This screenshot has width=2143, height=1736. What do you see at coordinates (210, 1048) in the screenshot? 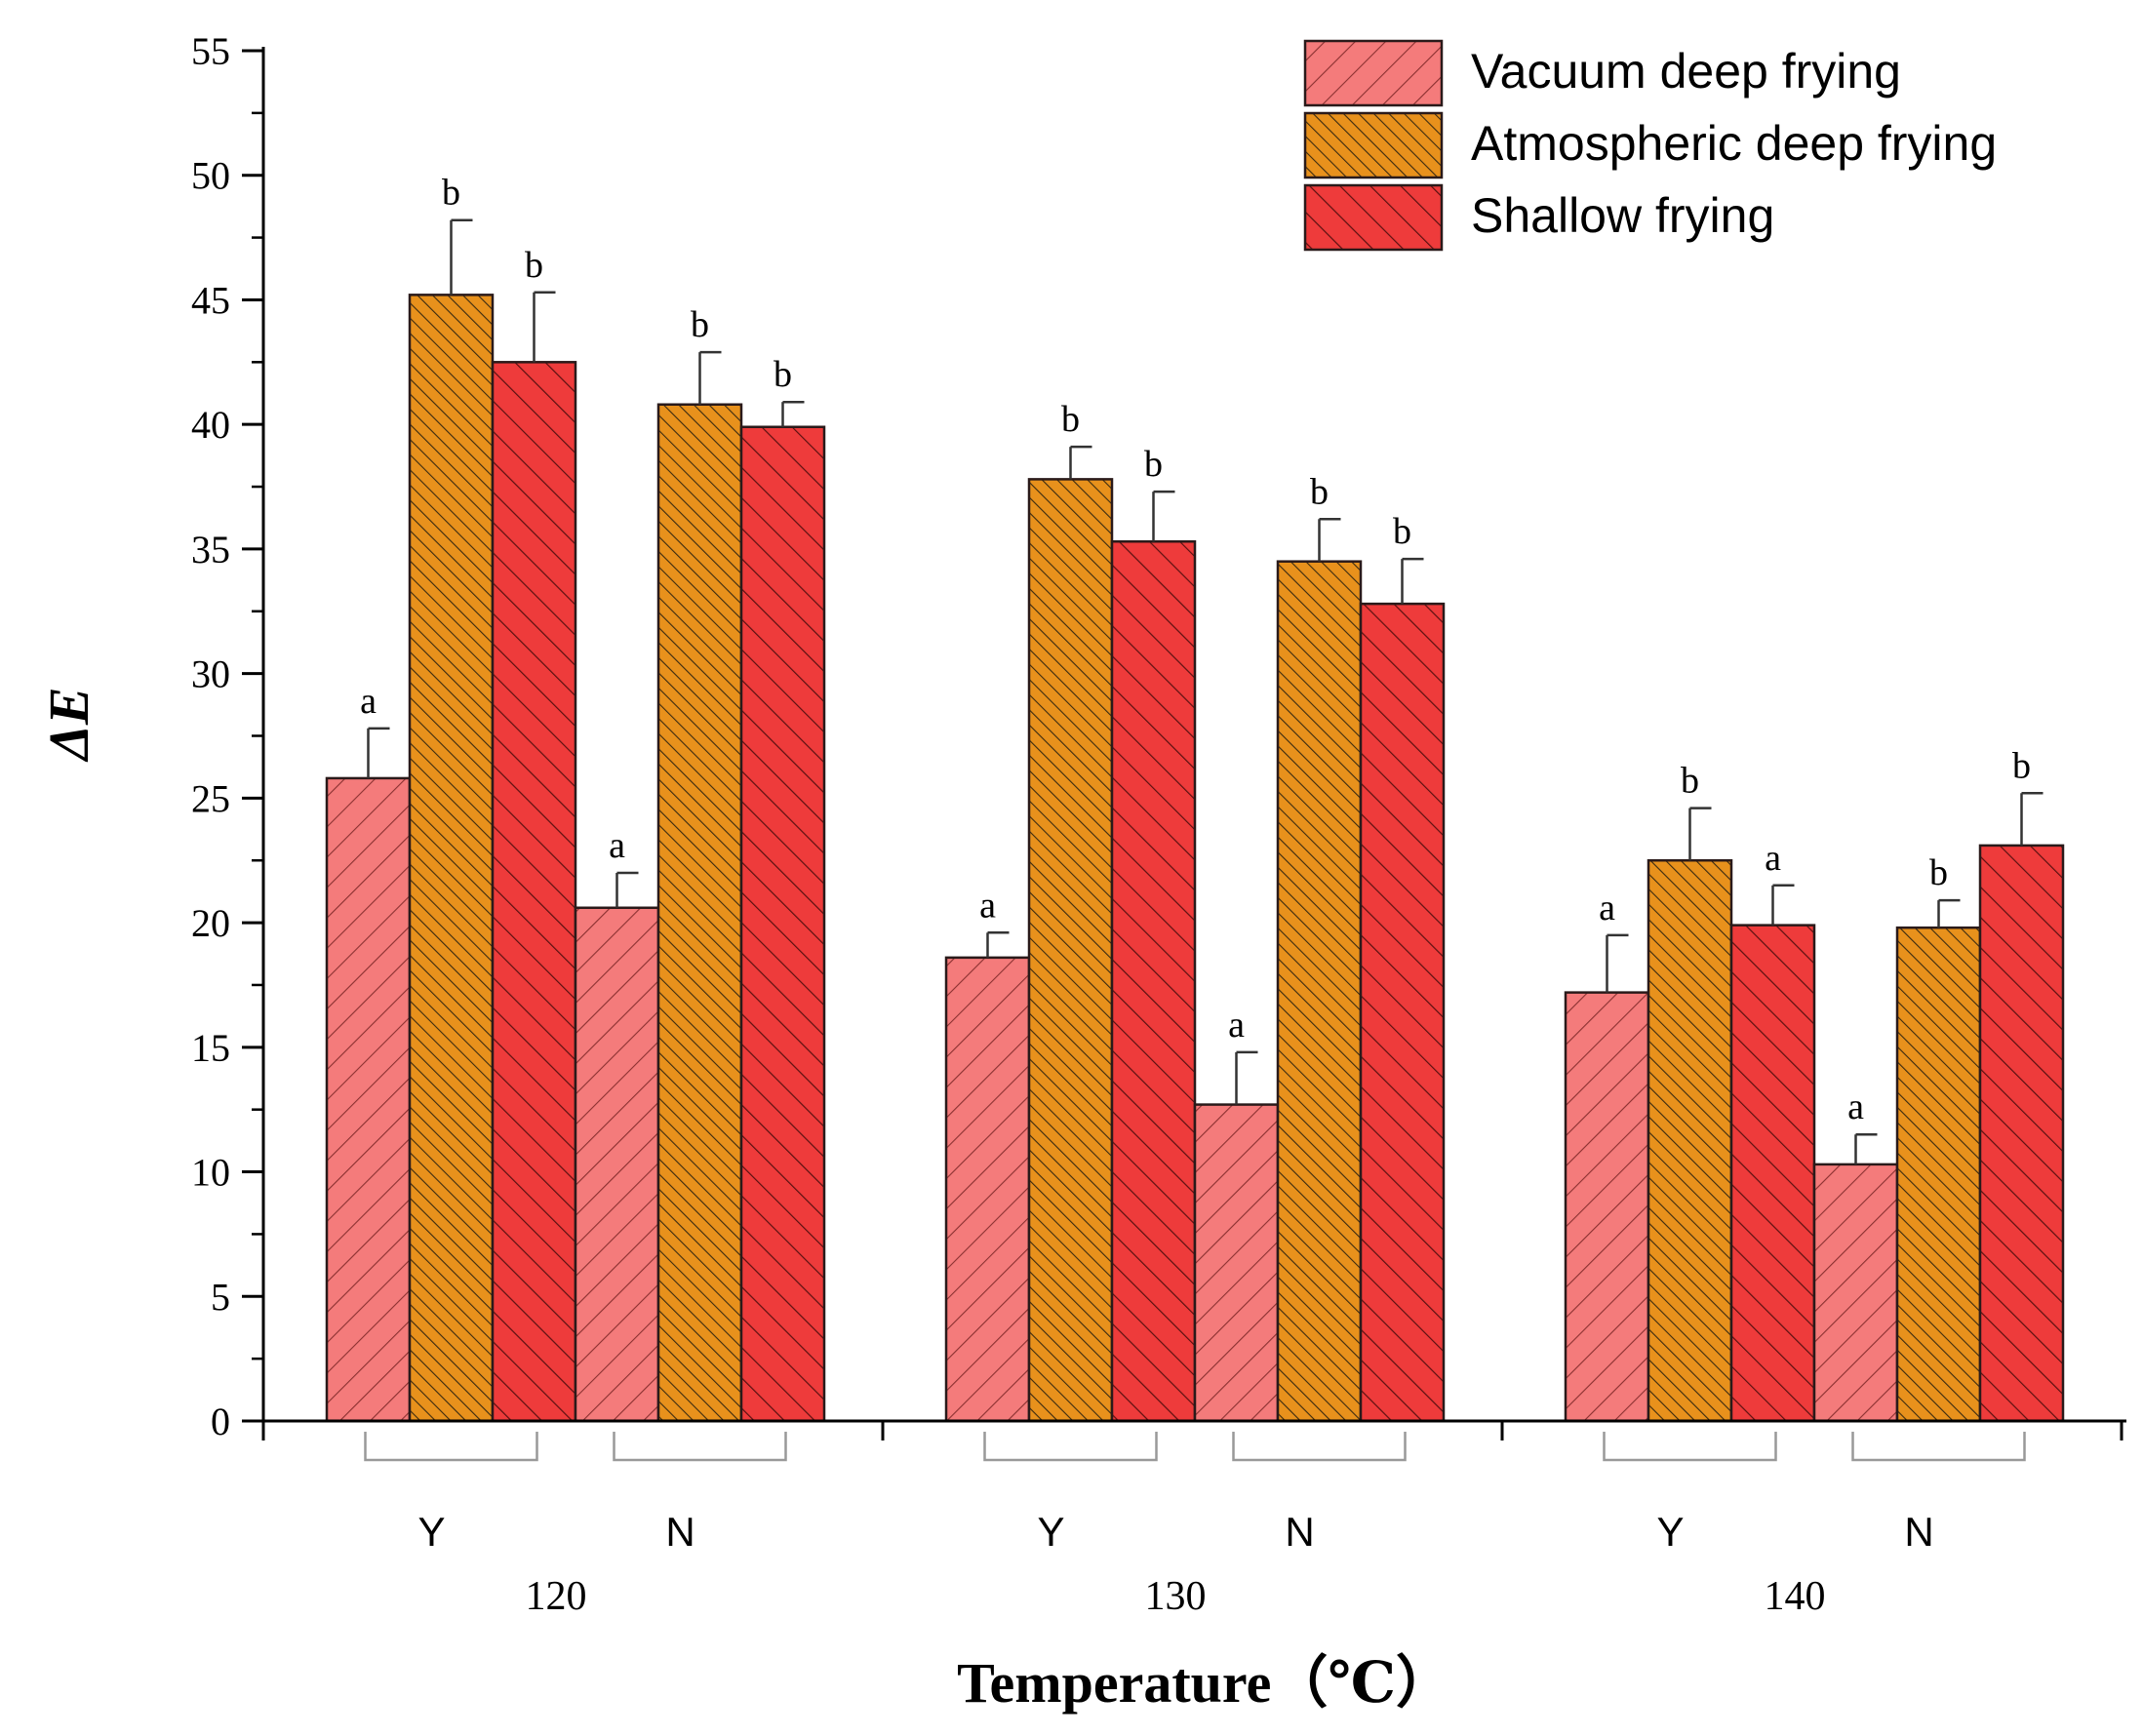
I see `y-tick-label: 15` at bounding box center [210, 1048].